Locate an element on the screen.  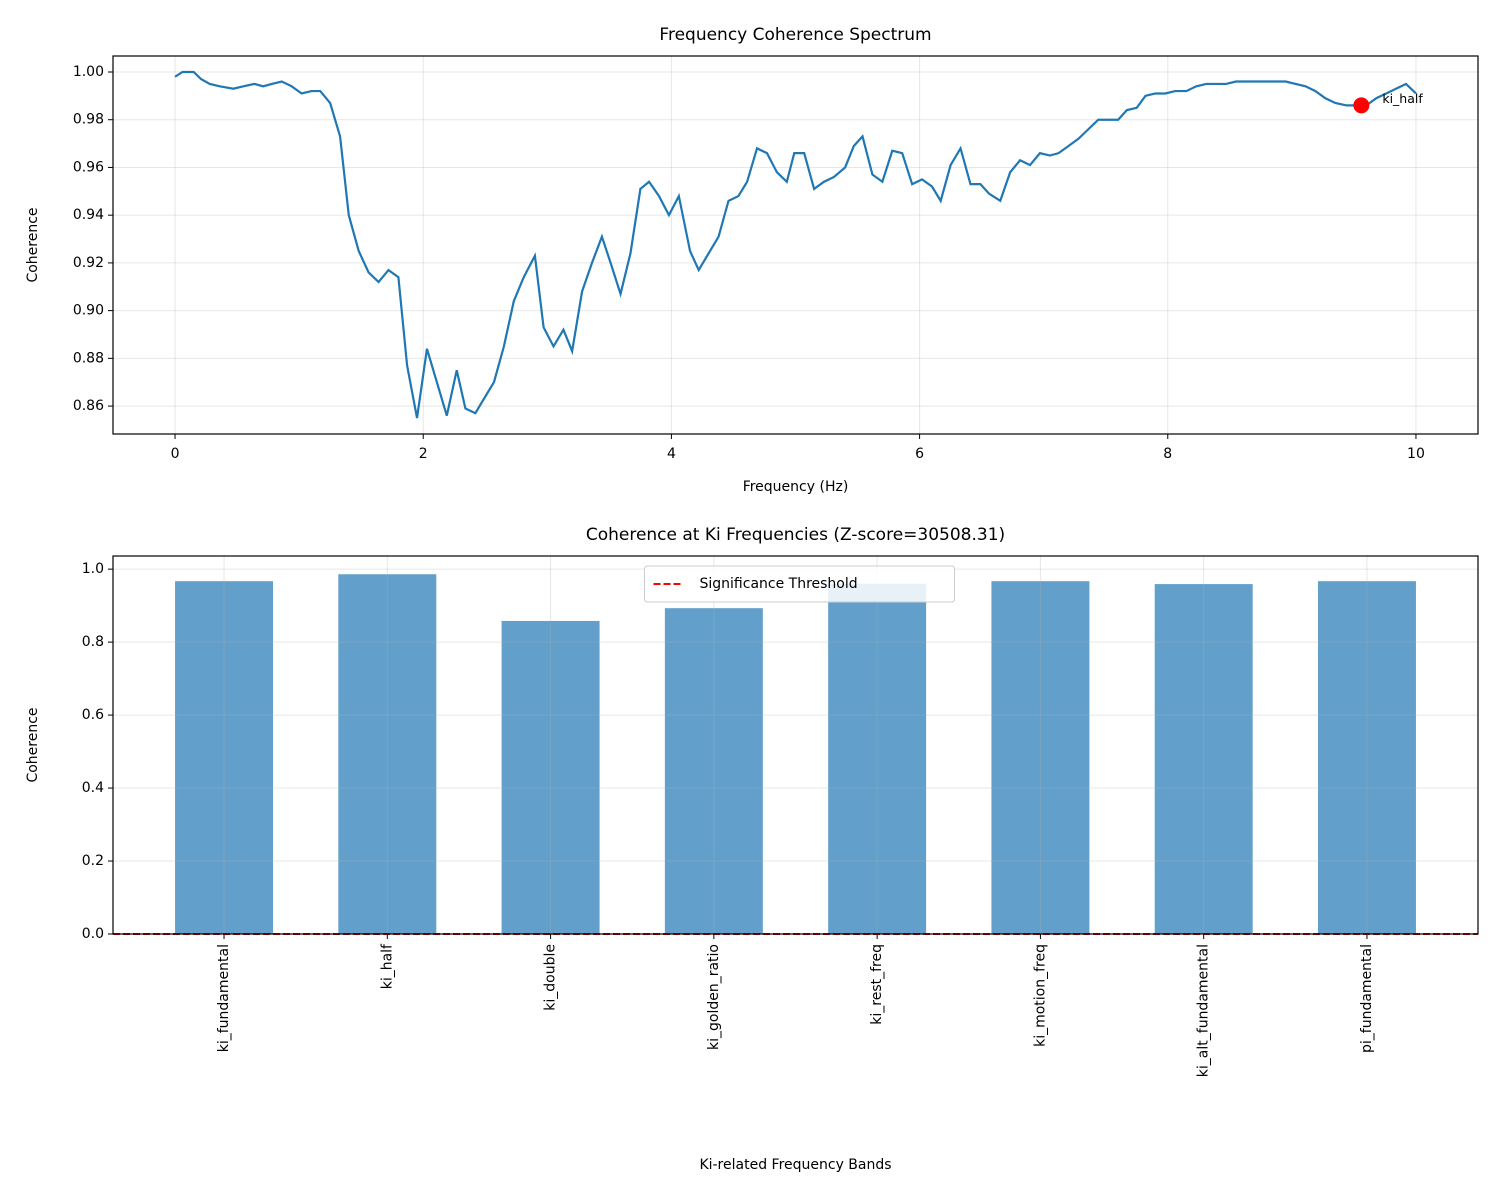
x-tick-label: ki_double is located at coordinates (551, 977).